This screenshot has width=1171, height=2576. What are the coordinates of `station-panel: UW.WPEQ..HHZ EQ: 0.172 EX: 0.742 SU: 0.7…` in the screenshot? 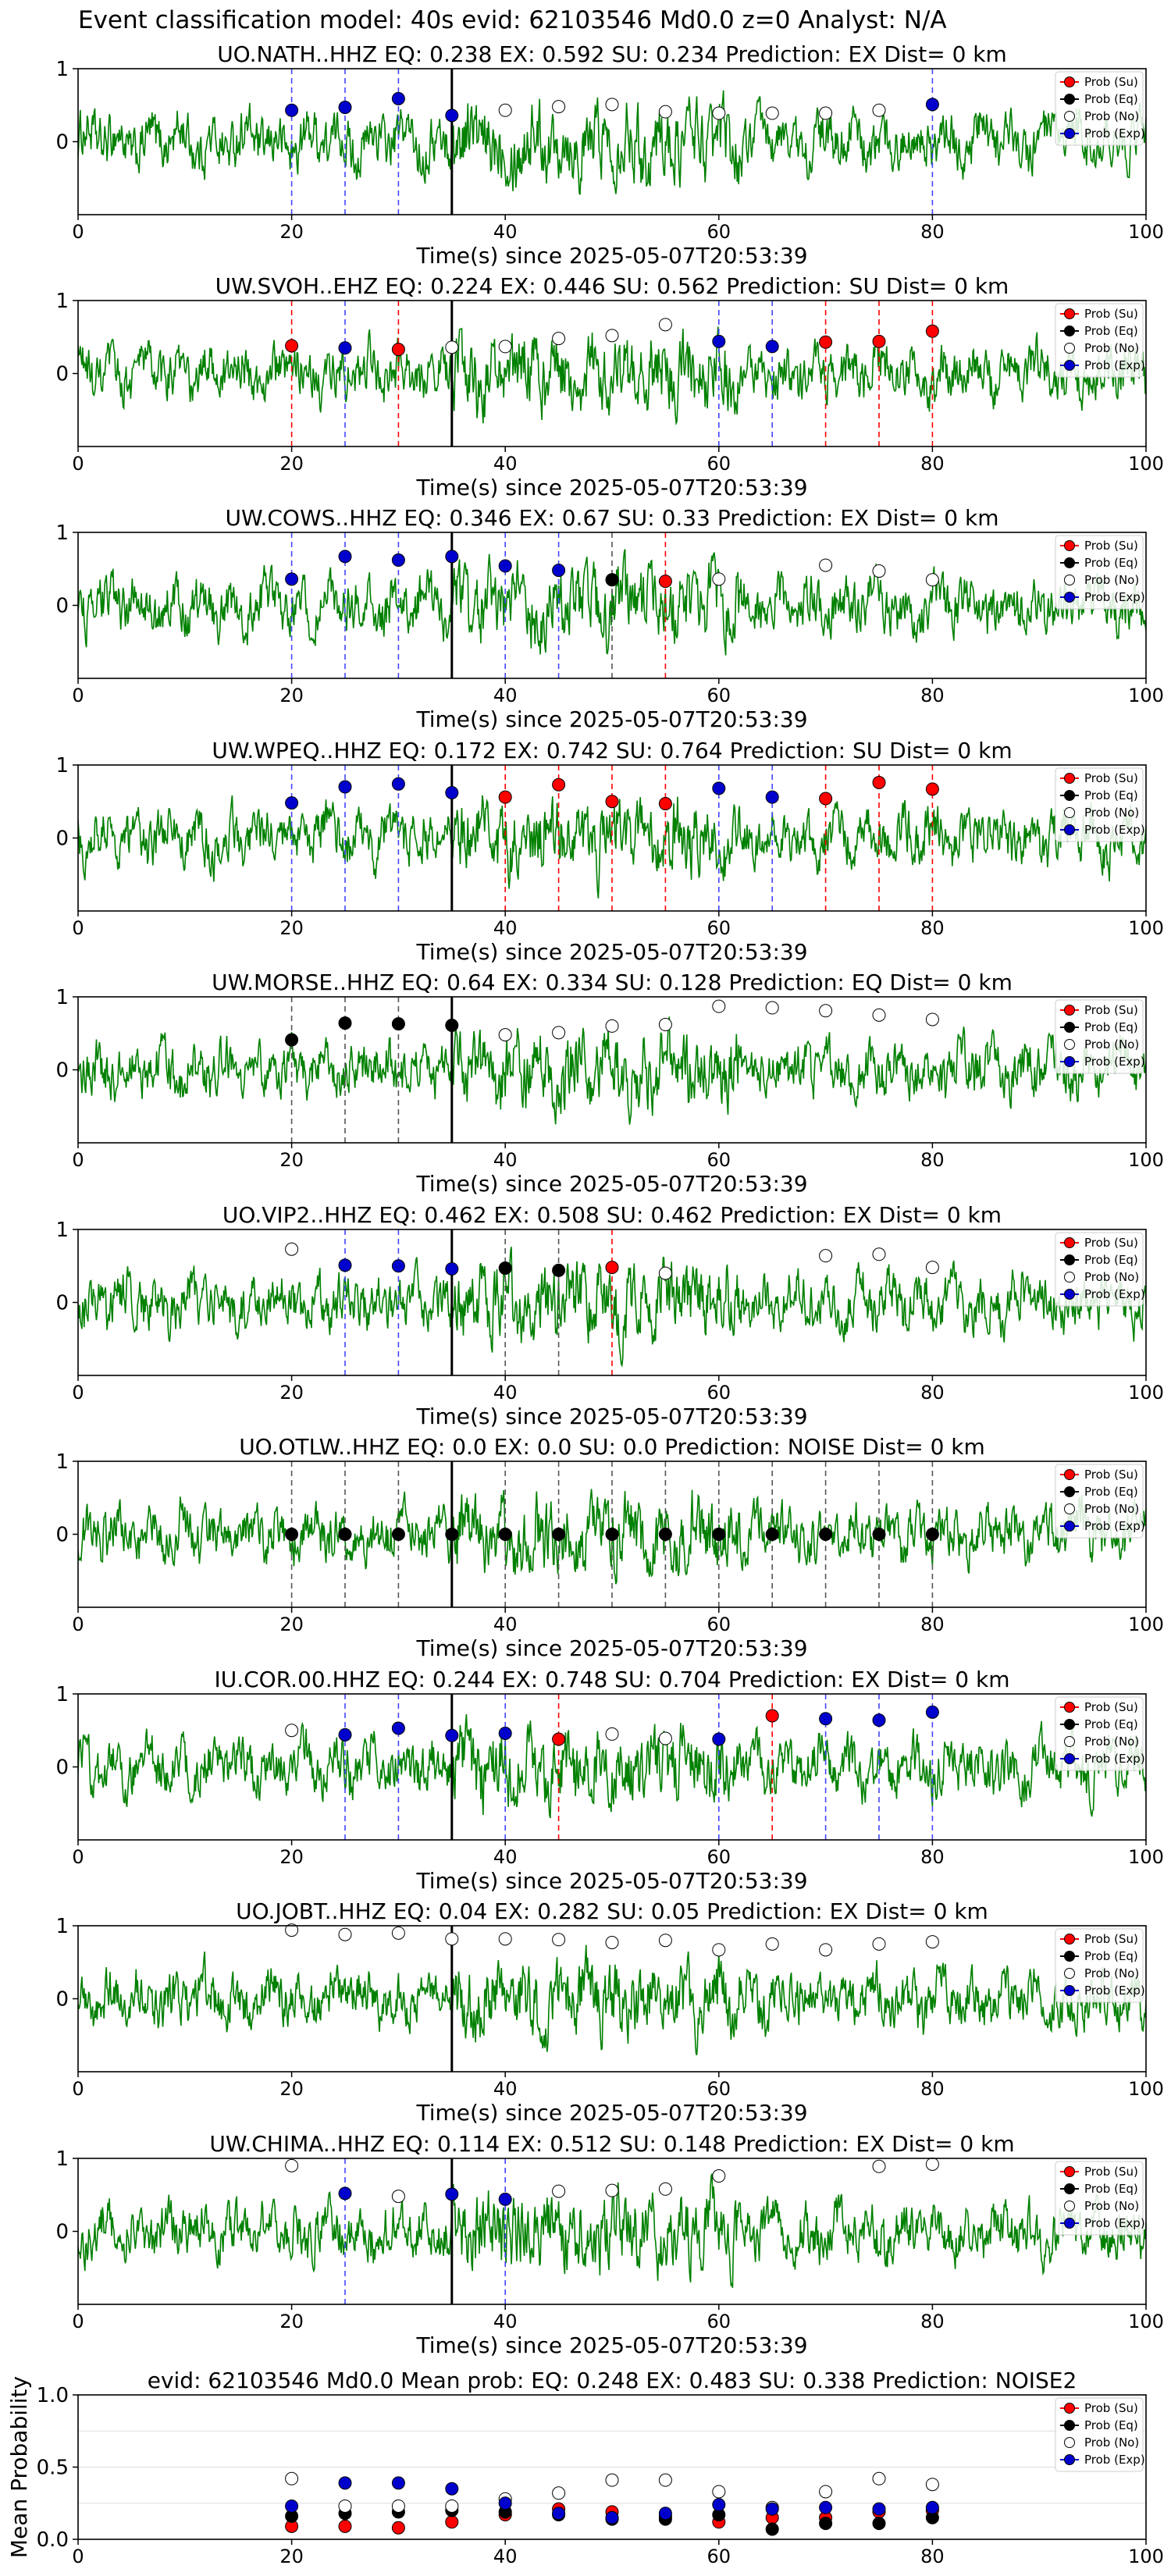 It's located at (609, 851).